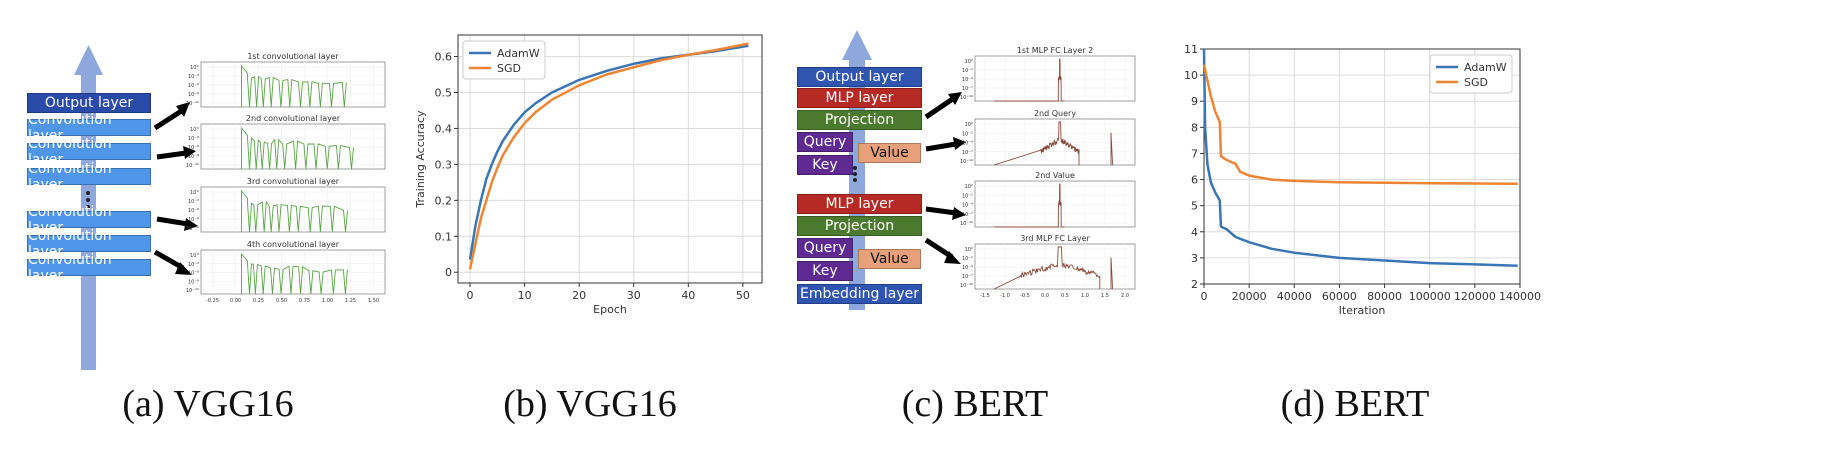  I want to click on mini-plot-title: 3rd MLP FC Layer, so click(1055, 238).